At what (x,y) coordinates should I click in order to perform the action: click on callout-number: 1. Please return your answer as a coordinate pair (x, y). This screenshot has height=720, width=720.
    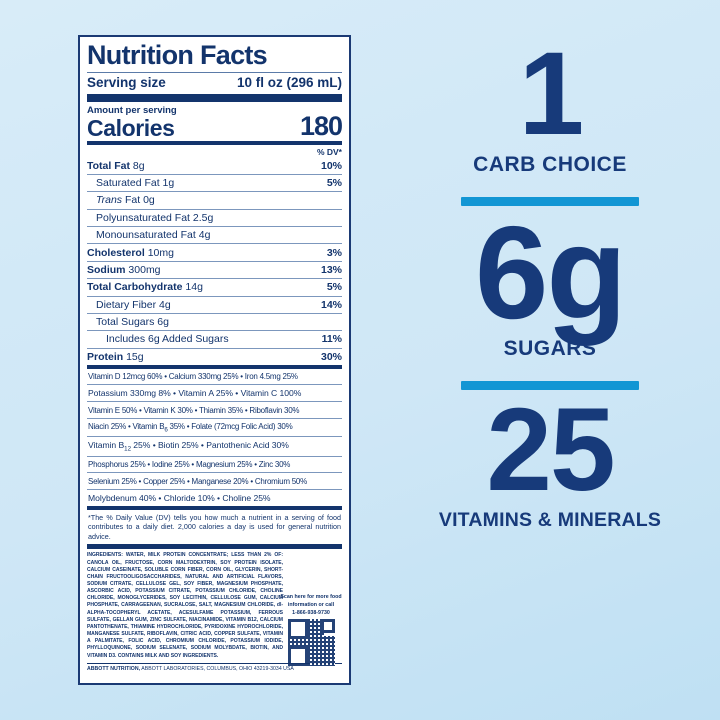
    Looking at the image, I should click on (551, 94).